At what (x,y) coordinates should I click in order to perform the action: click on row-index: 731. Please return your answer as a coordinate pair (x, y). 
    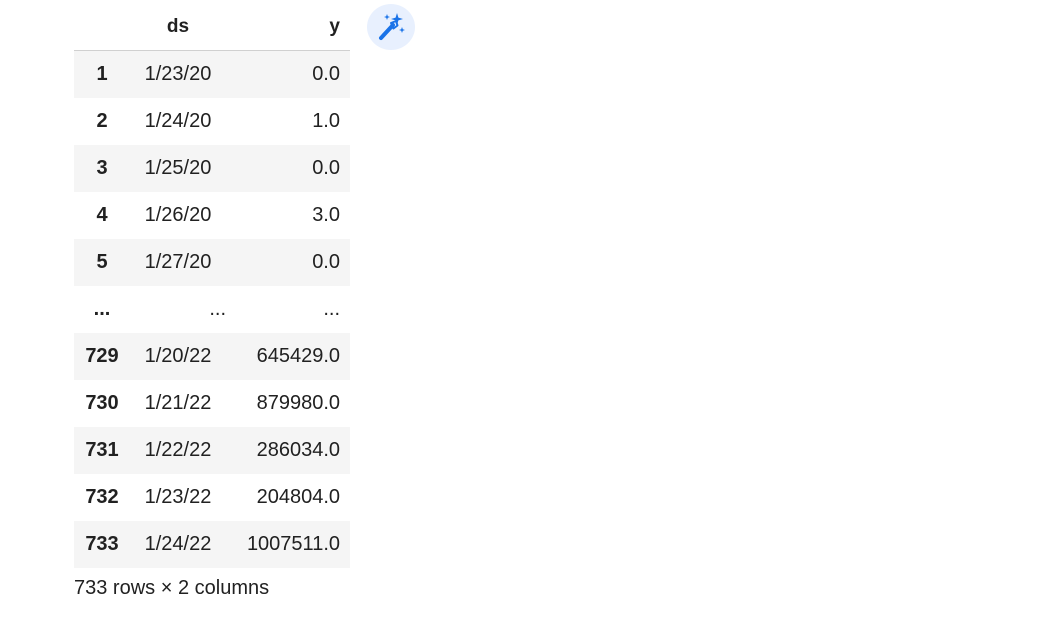
    Looking at the image, I should click on (102, 450).